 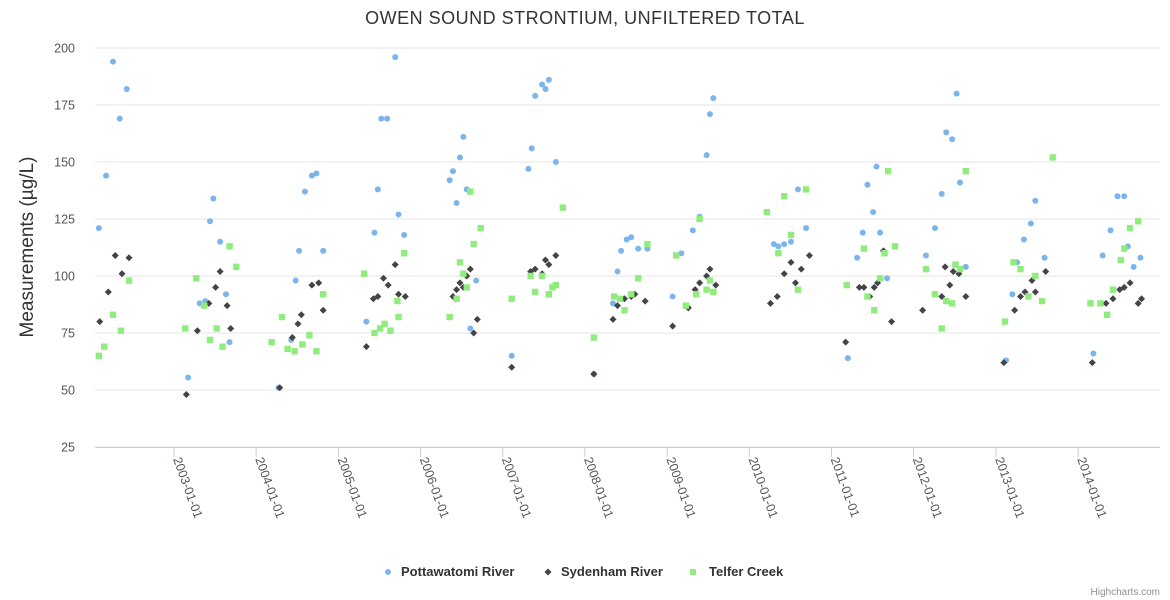 I want to click on y-tick-label: 200, so click(x=64, y=49).